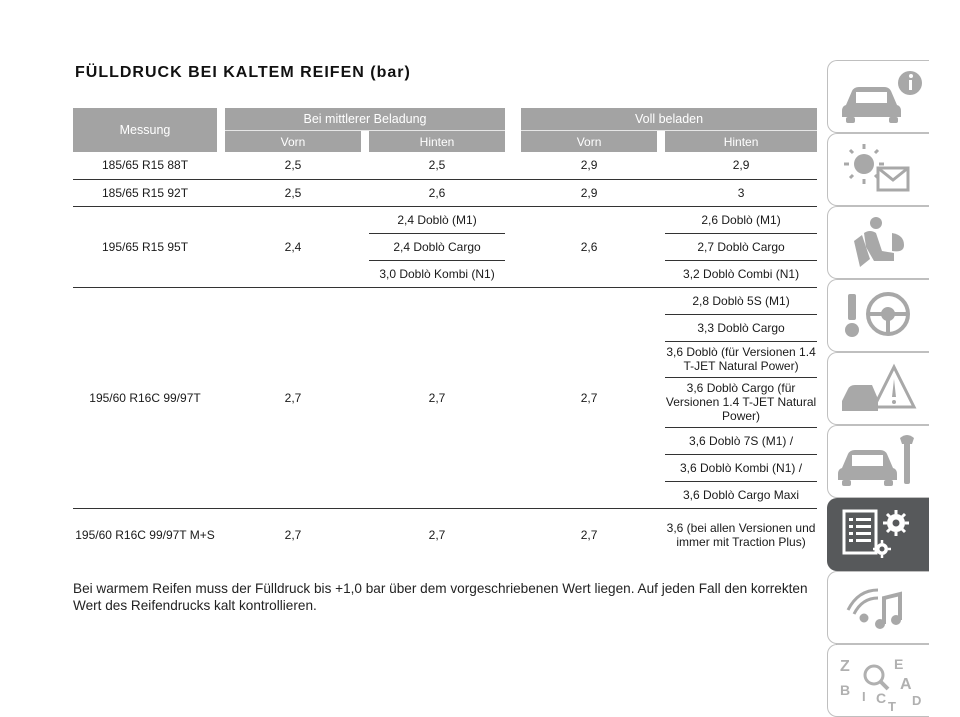  I want to click on pressure-value: 2,6 Doblò (M1), so click(741, 220).